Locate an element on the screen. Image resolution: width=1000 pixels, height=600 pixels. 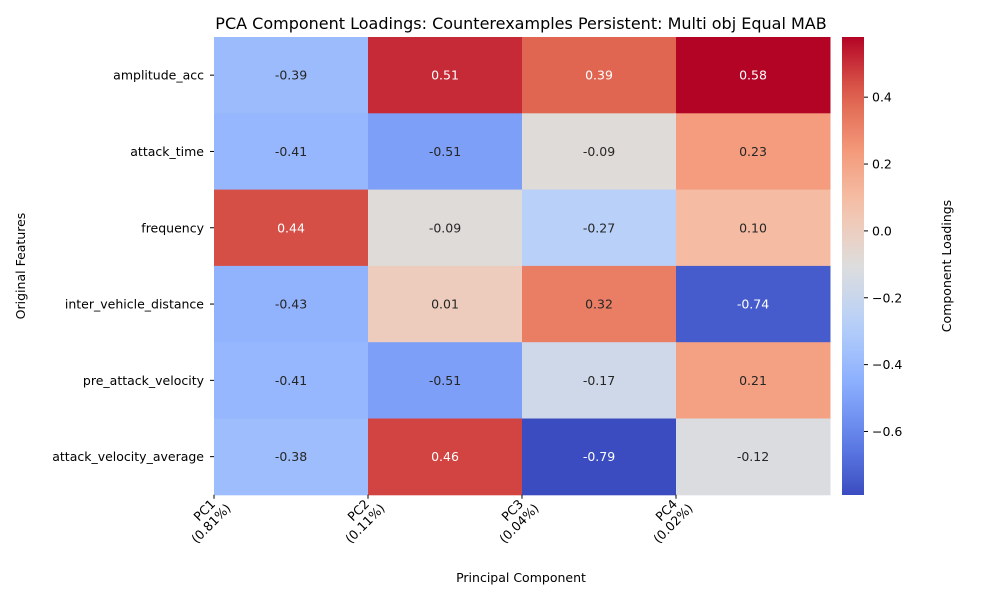
cell-value-label: 0.46 is located at coordinates (445, 456).